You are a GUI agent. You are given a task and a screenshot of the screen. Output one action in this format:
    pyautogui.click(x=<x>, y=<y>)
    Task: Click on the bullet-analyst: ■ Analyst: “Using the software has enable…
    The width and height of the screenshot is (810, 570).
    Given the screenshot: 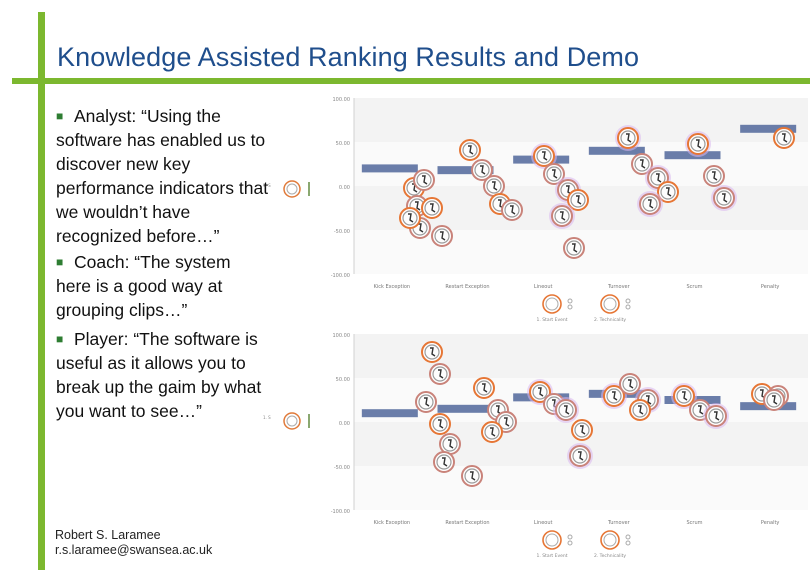 What is the action you would take?
    pyautogui.click(x=163, y=176)
    